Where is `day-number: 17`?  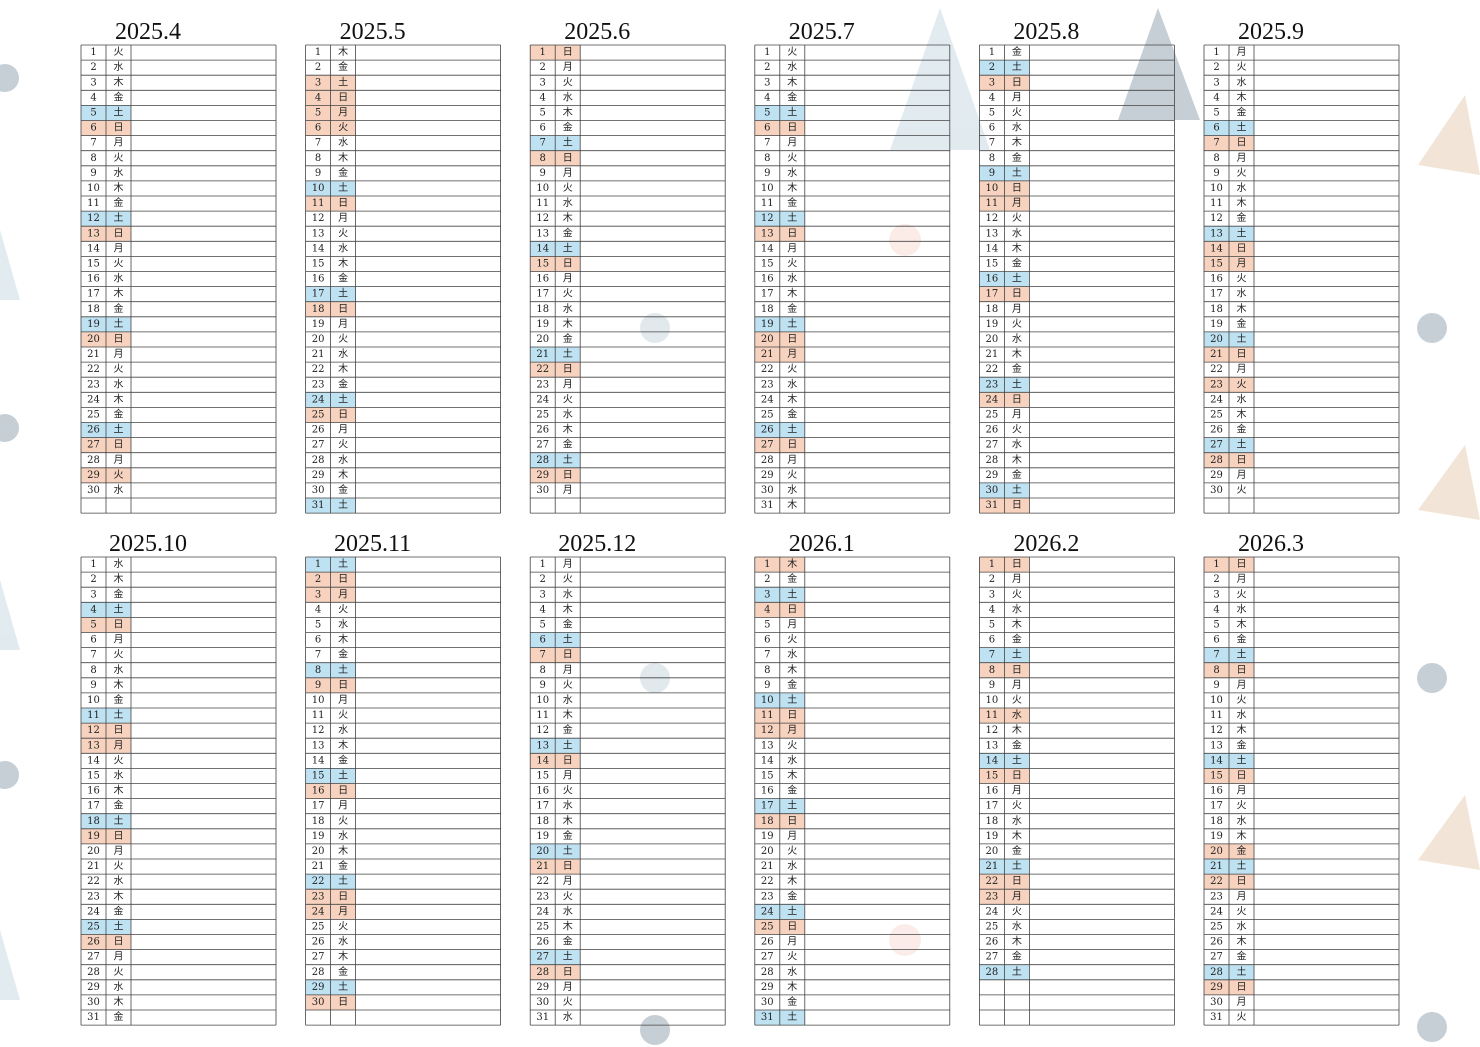 day-number: 17 is located at coordinates (1216, 294).